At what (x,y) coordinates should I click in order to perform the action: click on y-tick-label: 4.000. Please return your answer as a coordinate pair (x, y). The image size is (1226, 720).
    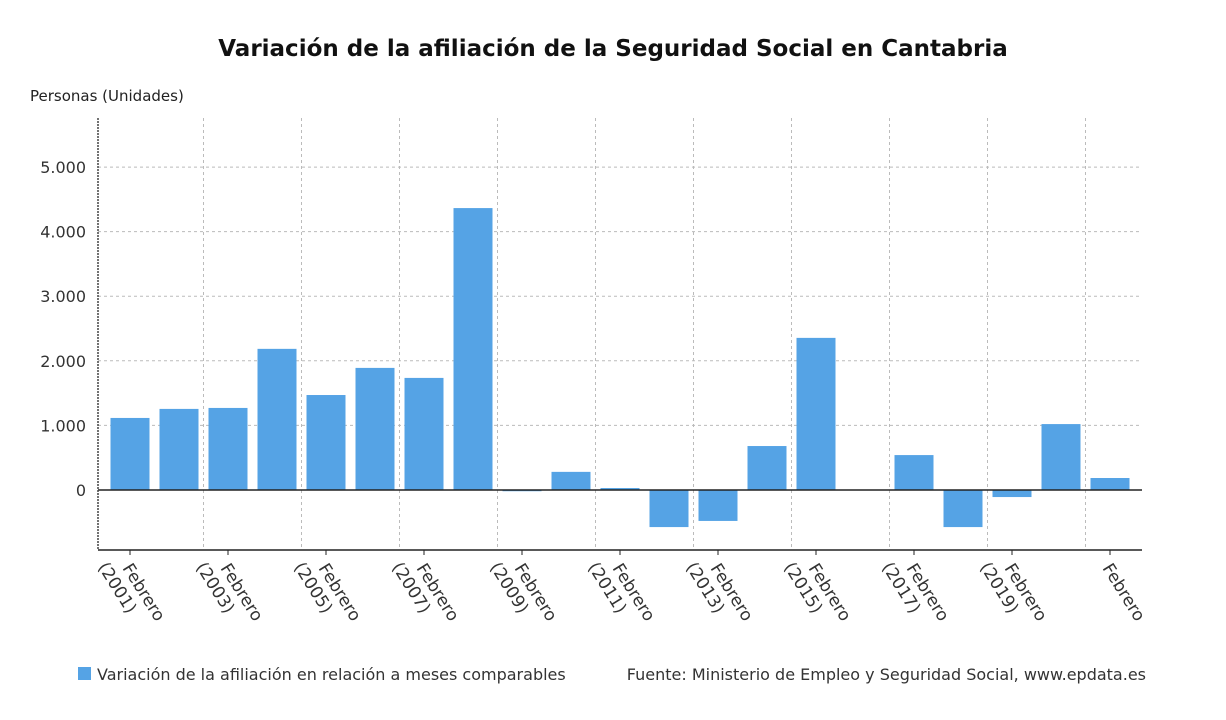
    Looking at the image, I should click on (63, 232).